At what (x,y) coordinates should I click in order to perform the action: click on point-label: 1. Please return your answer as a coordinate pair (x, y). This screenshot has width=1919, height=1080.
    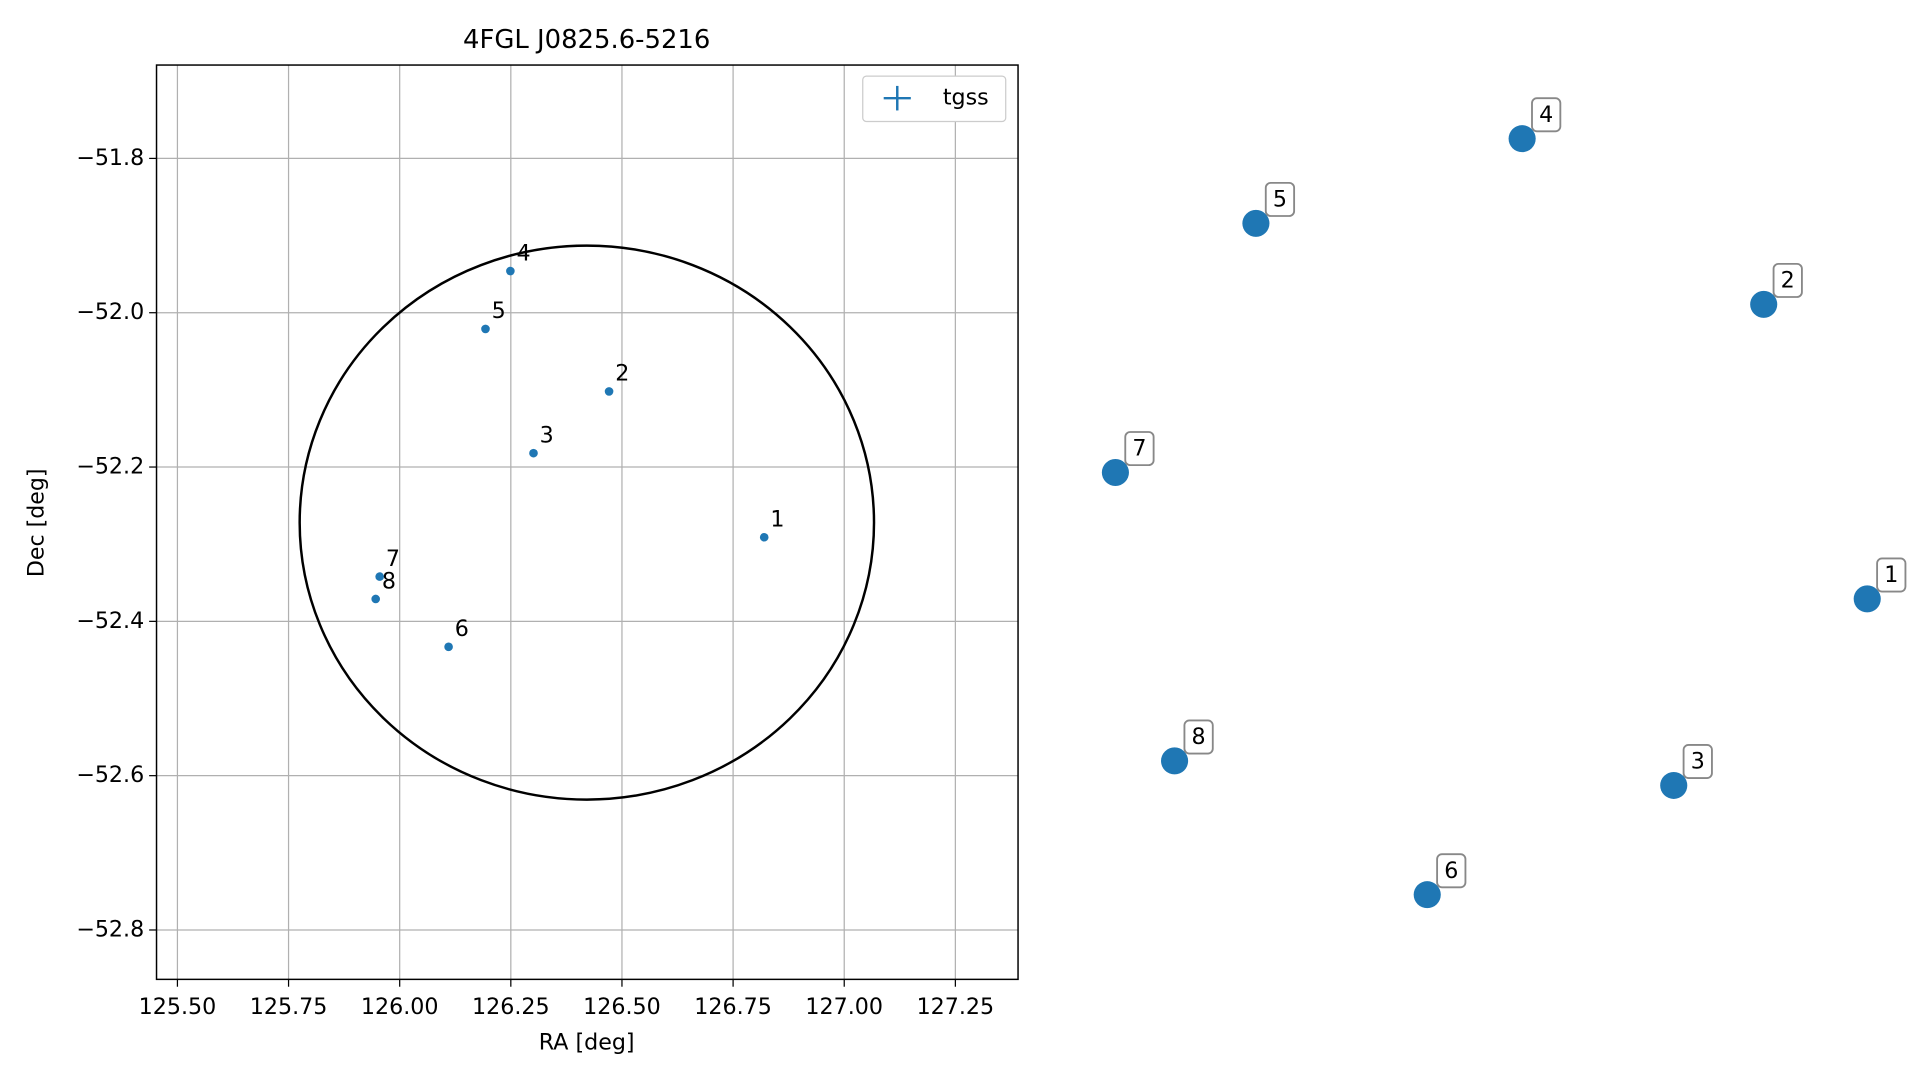
    Looking at the image, I should click on (777, 520).